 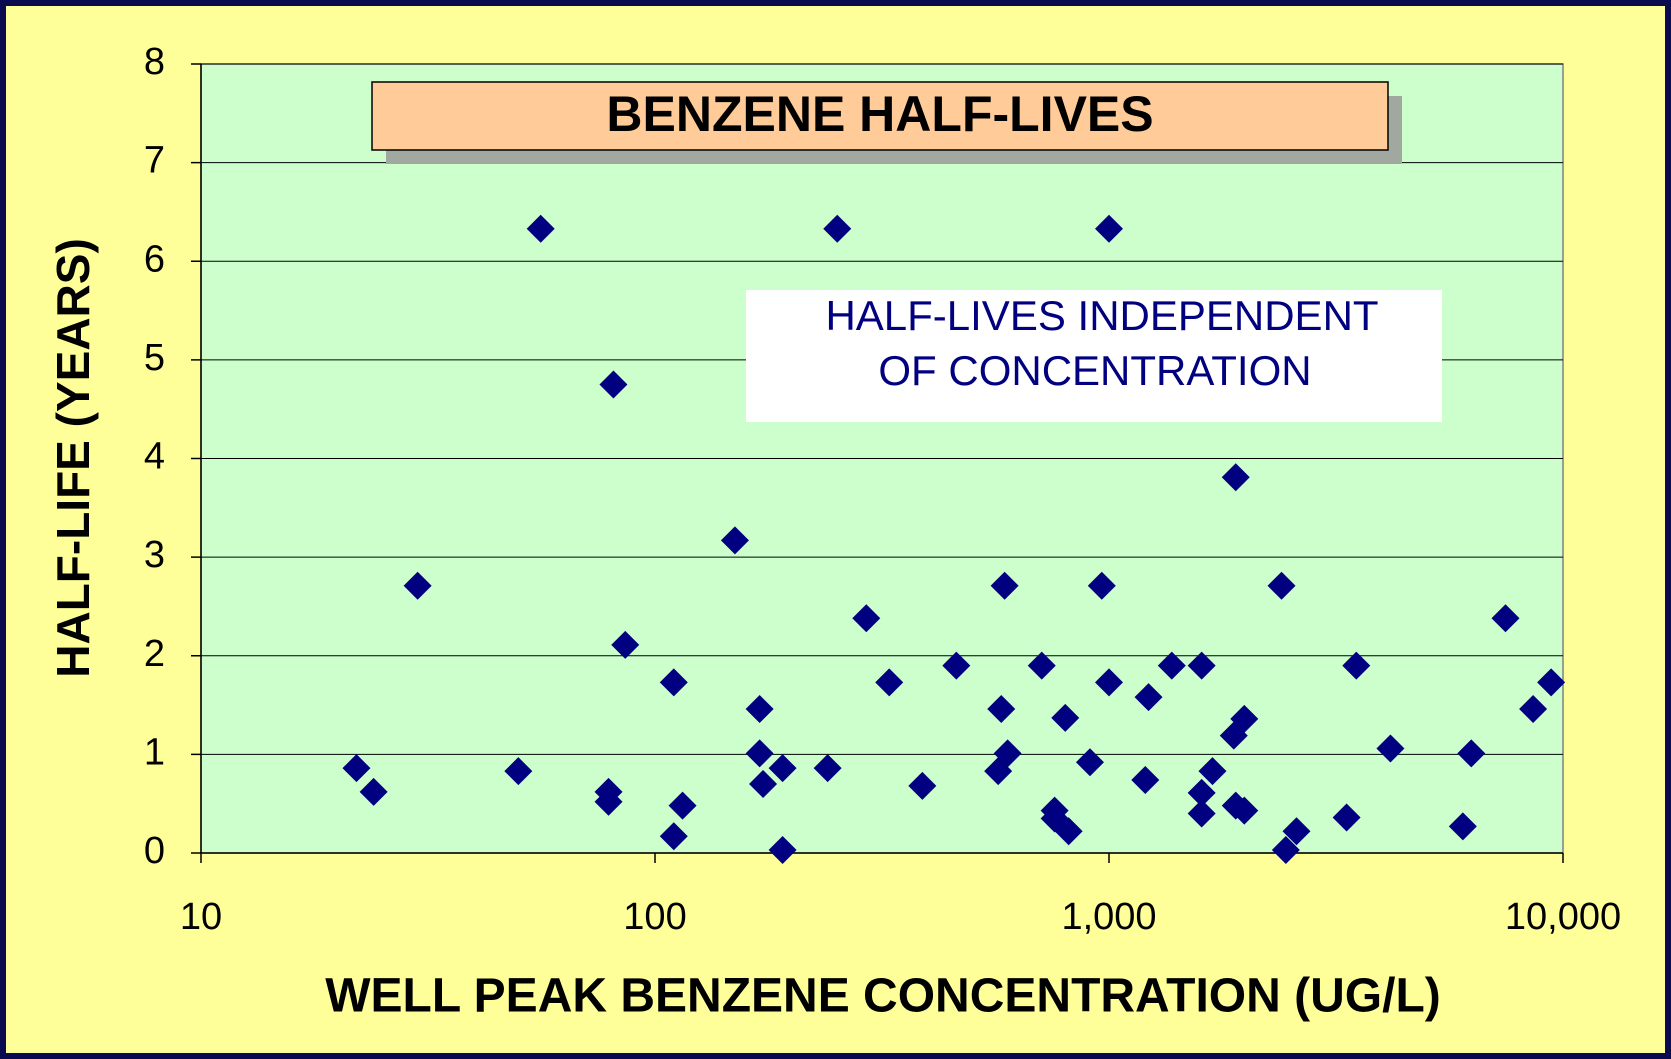 What do you see at coordinates (154, 851) in the screenshot?
I see `y-tick-label: 0` at bounding box center [154, 851].